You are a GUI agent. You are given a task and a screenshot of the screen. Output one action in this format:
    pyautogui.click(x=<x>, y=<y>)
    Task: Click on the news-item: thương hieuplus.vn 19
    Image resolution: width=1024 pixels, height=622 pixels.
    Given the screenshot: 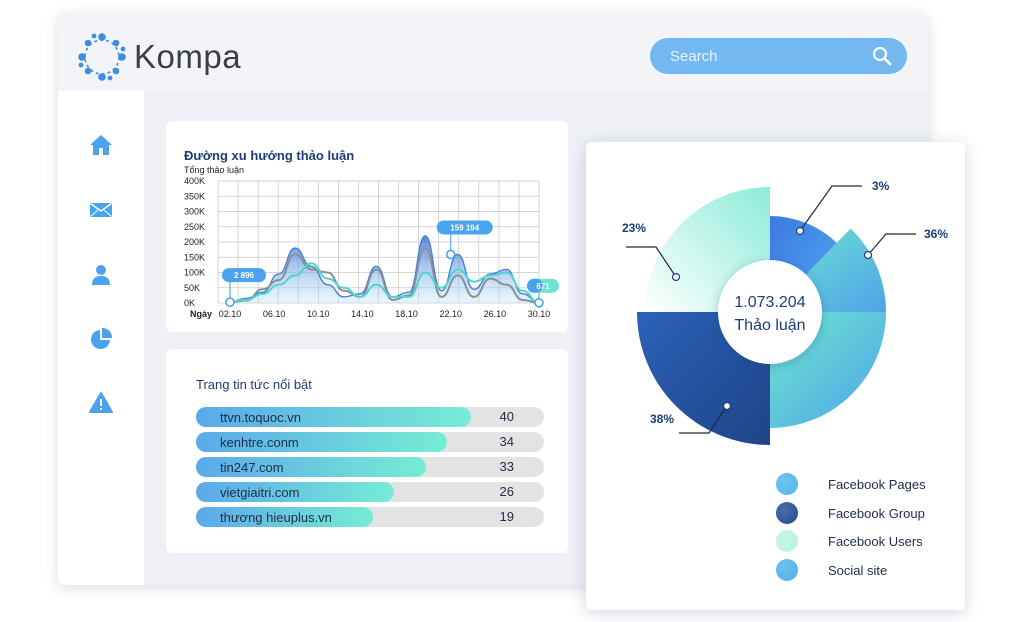 What is the action you would take?
    pyautogui.click(x=370, y=517)
    